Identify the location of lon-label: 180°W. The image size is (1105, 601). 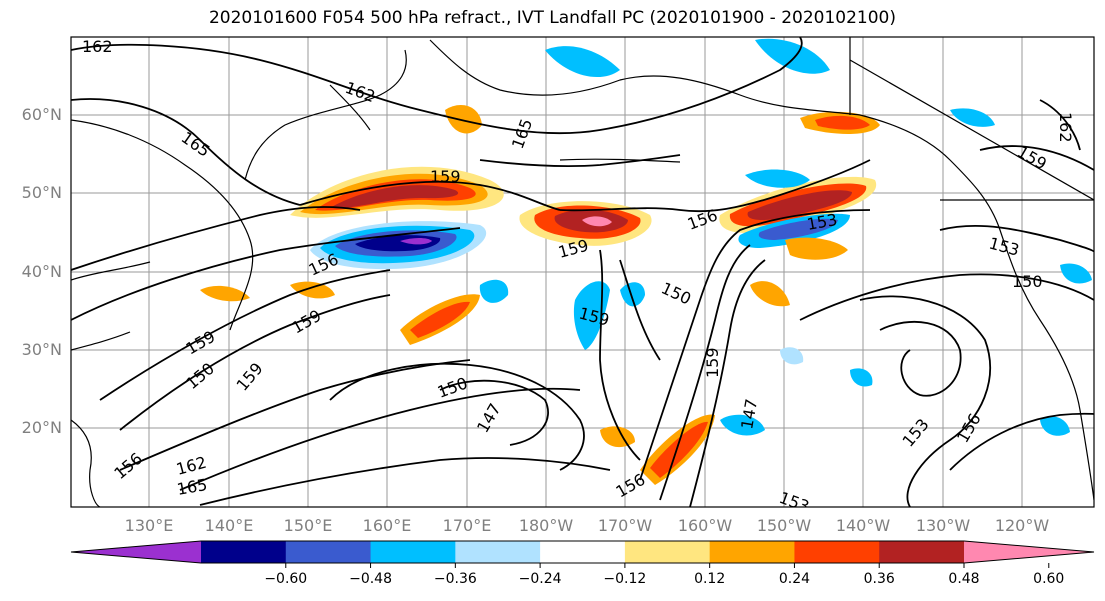
(546, 525).